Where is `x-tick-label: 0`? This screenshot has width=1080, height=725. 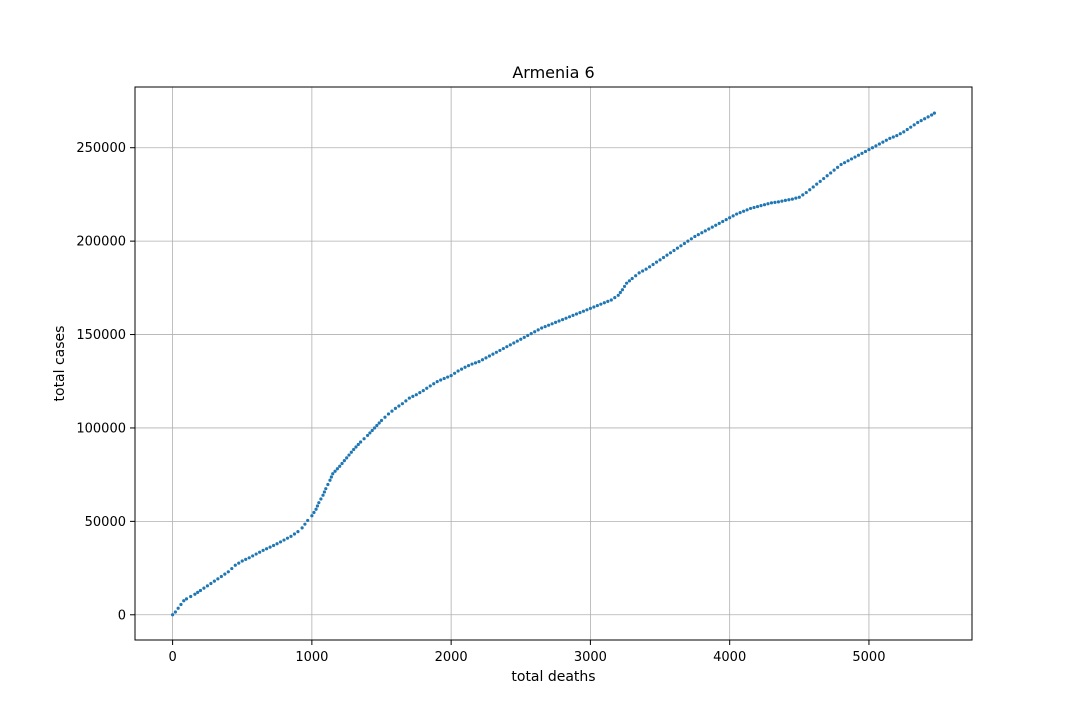
x-tick-label: 0 is located at coordinates (172, 657).